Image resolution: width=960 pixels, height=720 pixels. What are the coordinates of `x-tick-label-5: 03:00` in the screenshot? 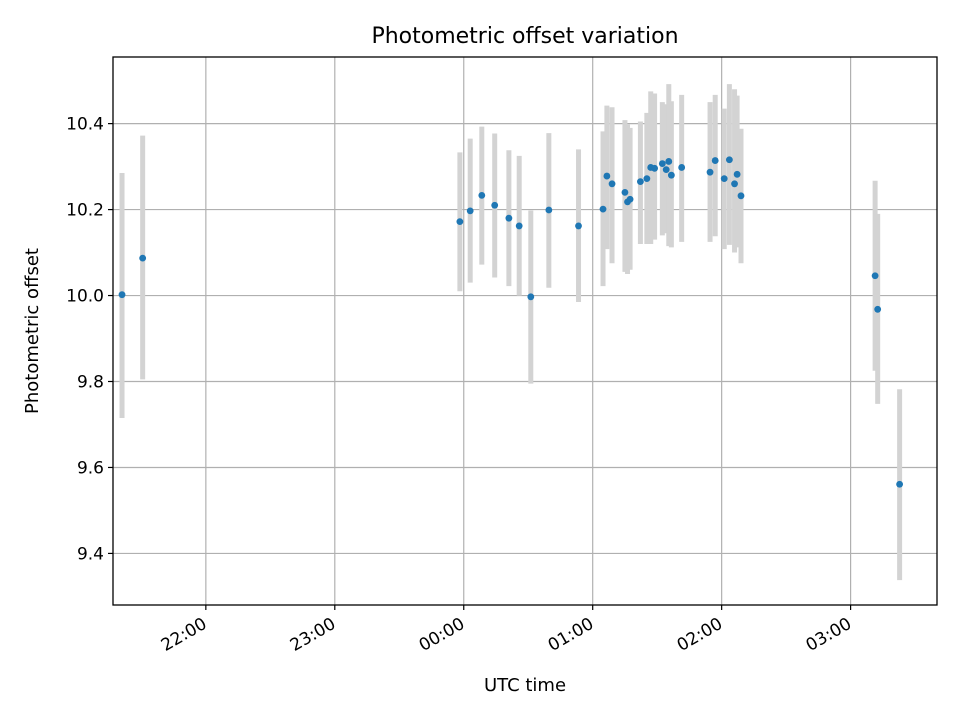 It's located at (829, 635).